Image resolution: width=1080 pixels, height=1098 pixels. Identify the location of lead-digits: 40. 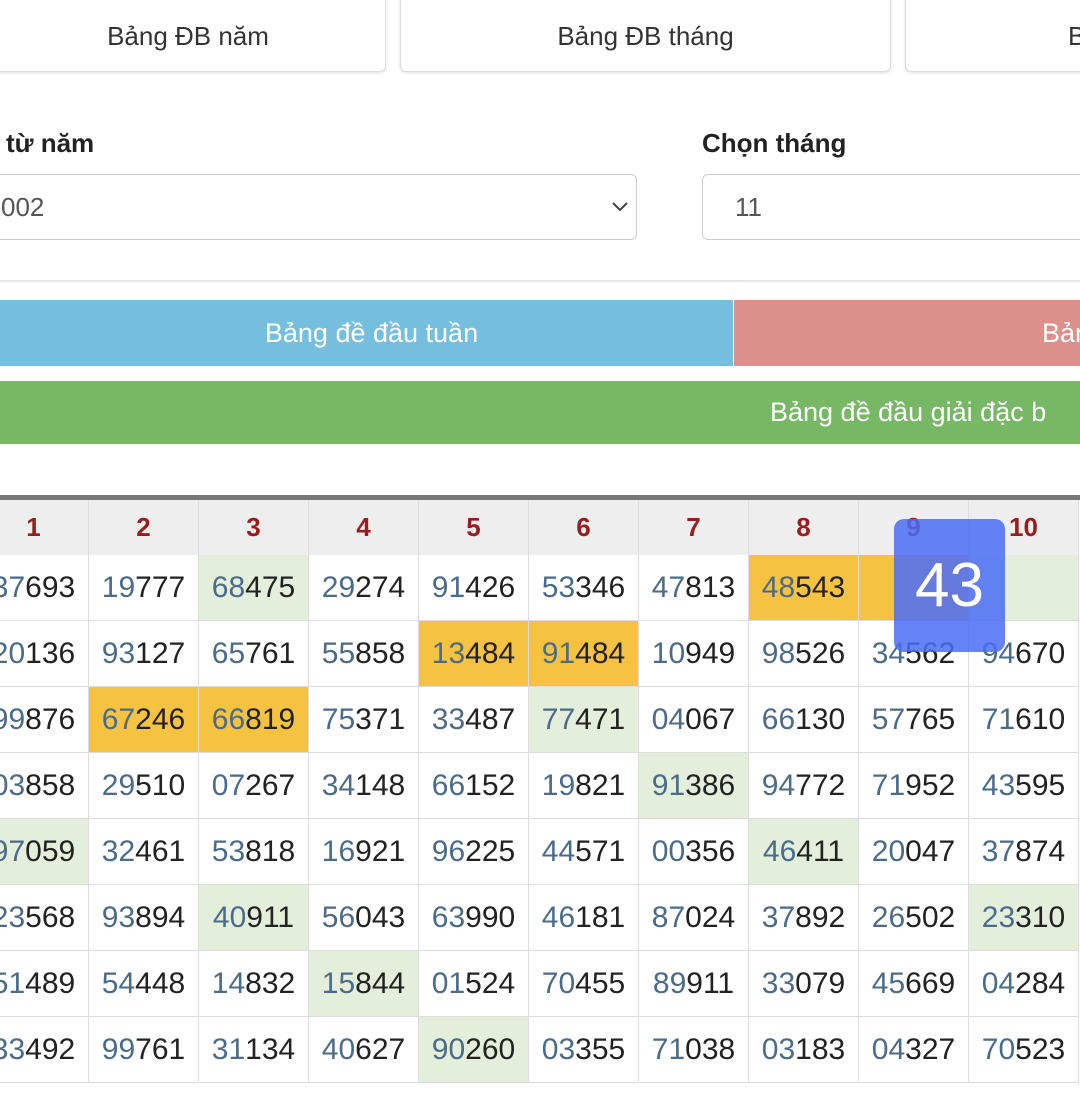
(338, 1049).